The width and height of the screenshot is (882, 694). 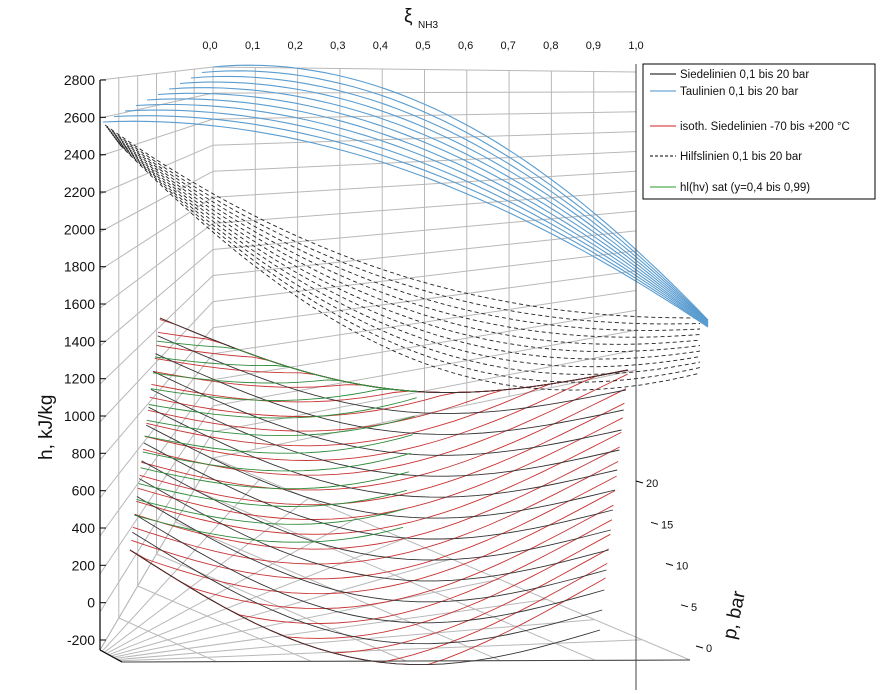 What do you see at coordinates (765, 127) in the screenshot?
I see `legend-label-2: isoth. Siedelinien -70 bis +200 °C` at bounding box center [765, 127].